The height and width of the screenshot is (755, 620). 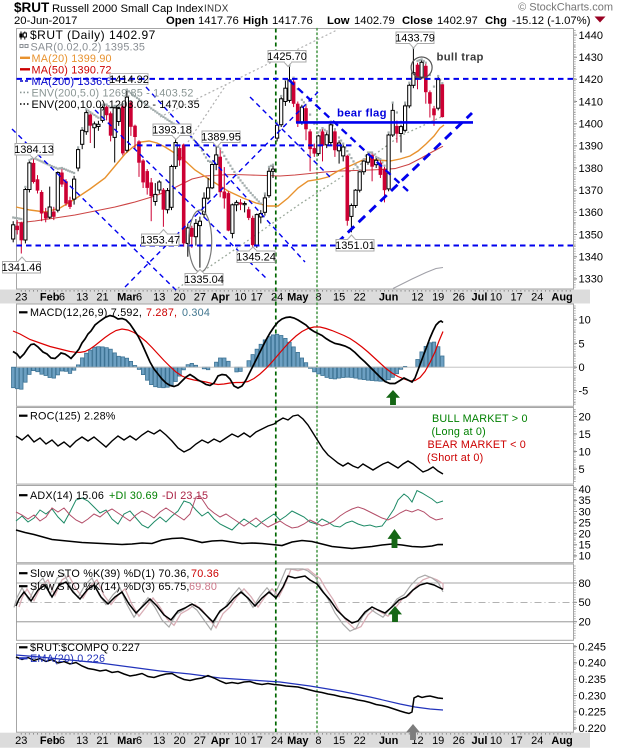 I want to click on svg-text: MACD(12,26,9) 7.592,, so click(x=86, y=313).